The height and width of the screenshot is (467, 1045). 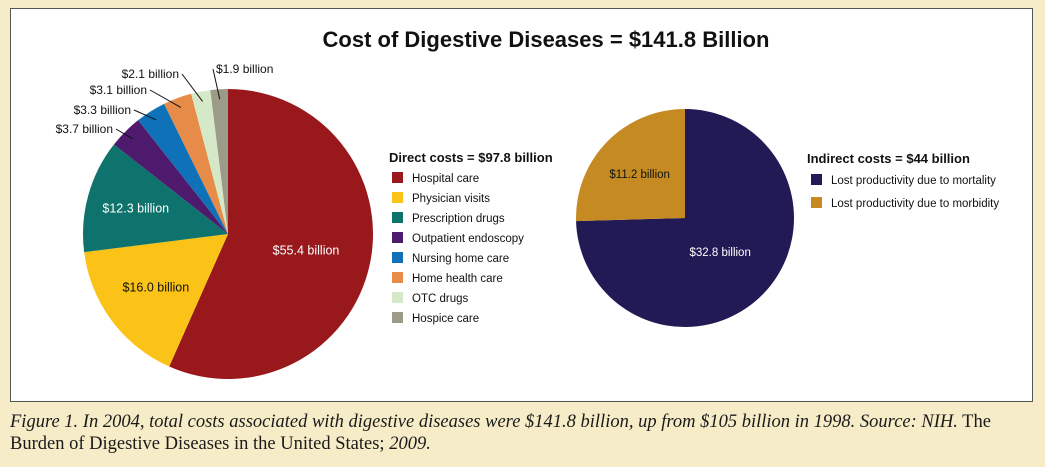 I want to click on legend-entry-nursing-home-care: Nursing home care, so click(x=460, y=259).